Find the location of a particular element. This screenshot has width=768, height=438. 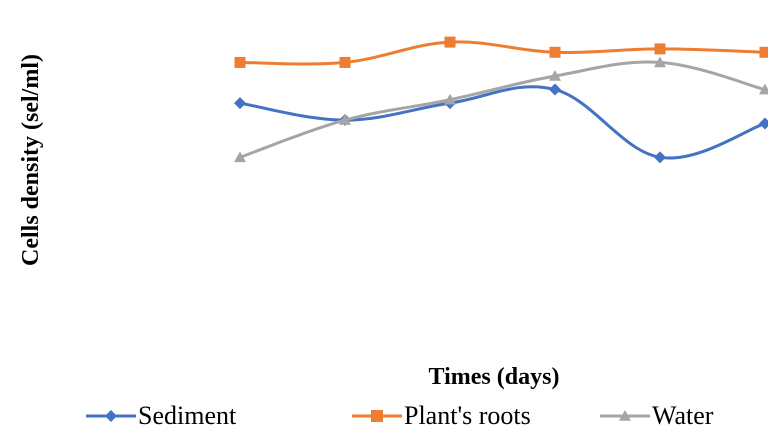

legend-label-sediment: Sediment is located at coordinates (187, 415).